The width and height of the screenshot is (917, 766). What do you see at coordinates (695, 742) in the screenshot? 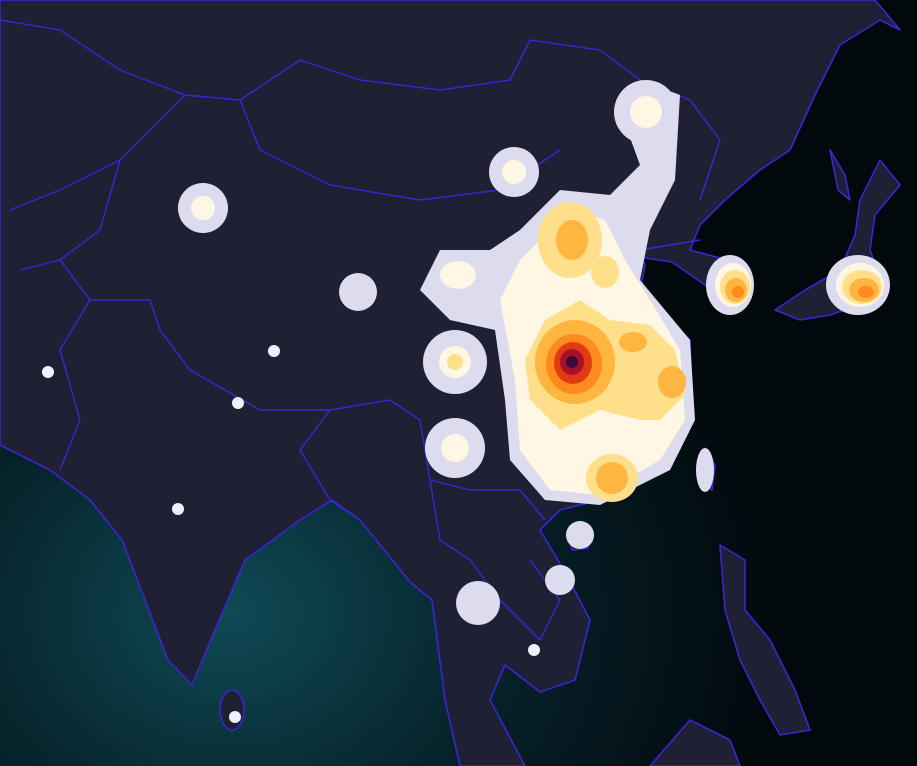
I see `borneo` at bounding box center [695, 742].